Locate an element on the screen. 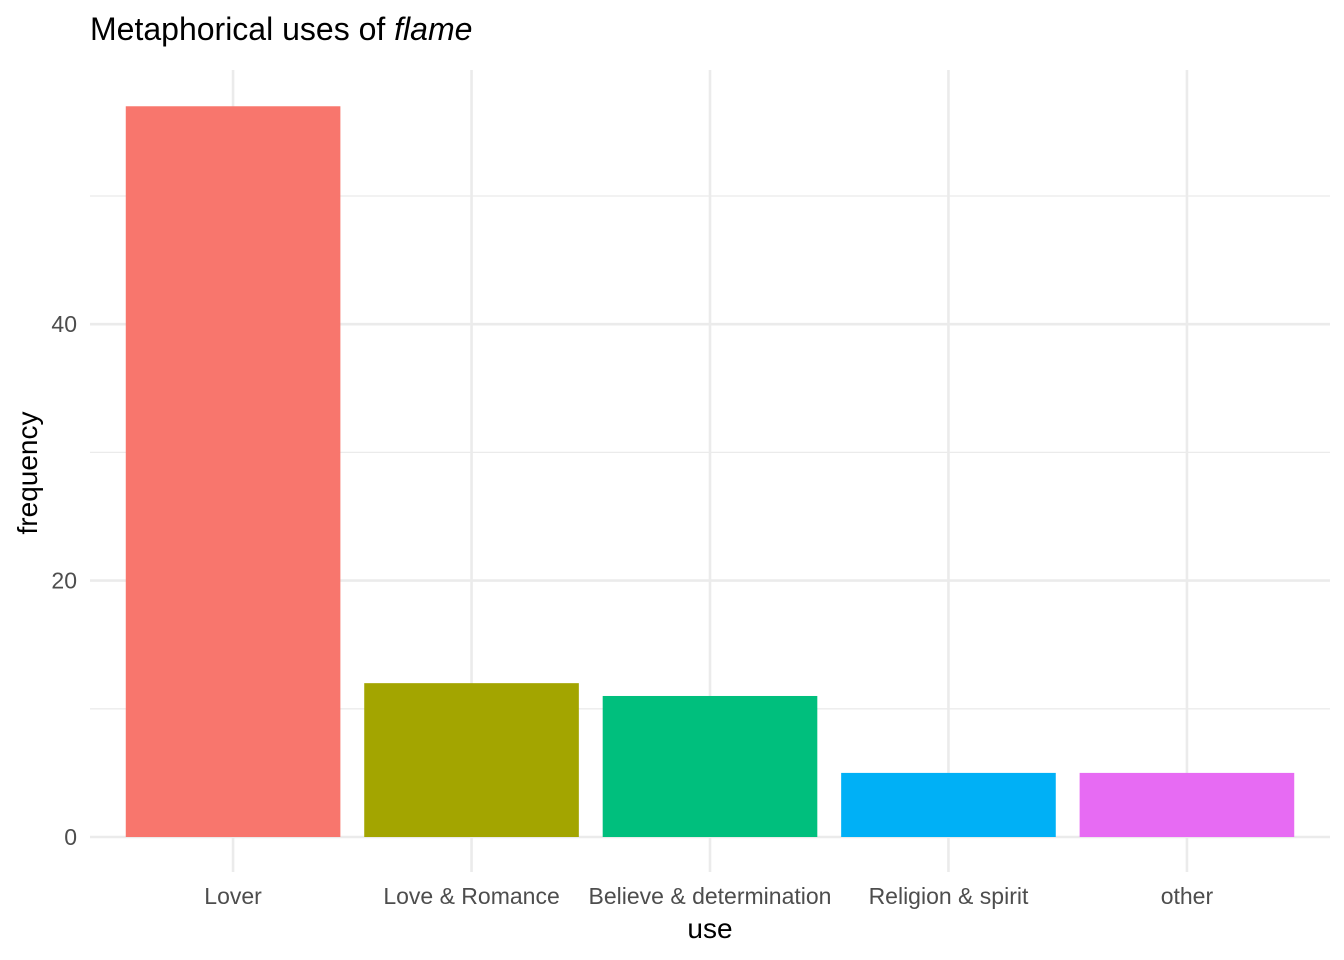 The image size is (1344, 960). y-tick-label: 20 is located at coordinates (64, 581).